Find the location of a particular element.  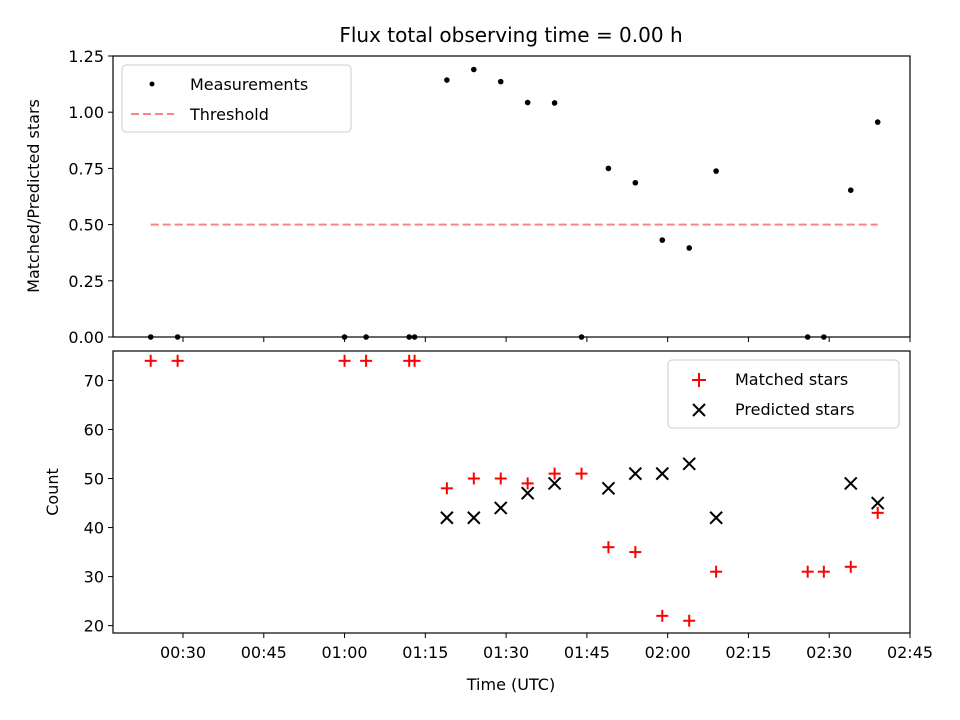

y-tick-label: 70 is located at coordinates (94, 380).